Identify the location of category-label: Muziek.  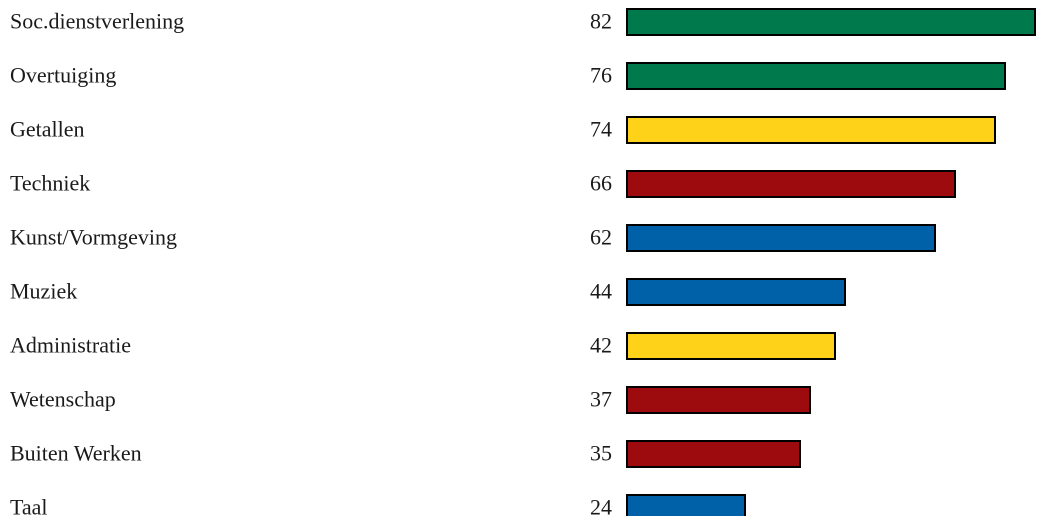
(43, 291).